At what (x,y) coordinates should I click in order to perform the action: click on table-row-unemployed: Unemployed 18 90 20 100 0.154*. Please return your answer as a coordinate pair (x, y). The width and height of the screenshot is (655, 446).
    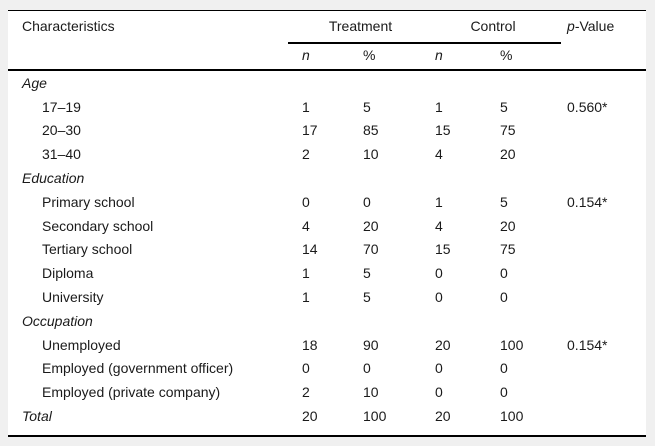
    Looking at the image, I should click on (327, 345).